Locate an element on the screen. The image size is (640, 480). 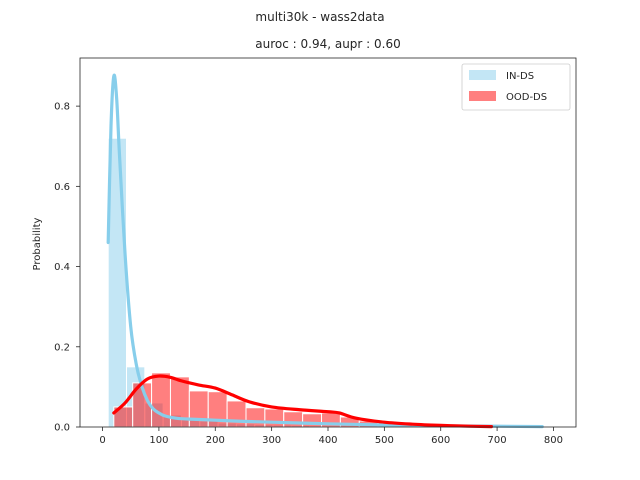
x-tick-label-100: 100 is located at coordinates (158, 440).